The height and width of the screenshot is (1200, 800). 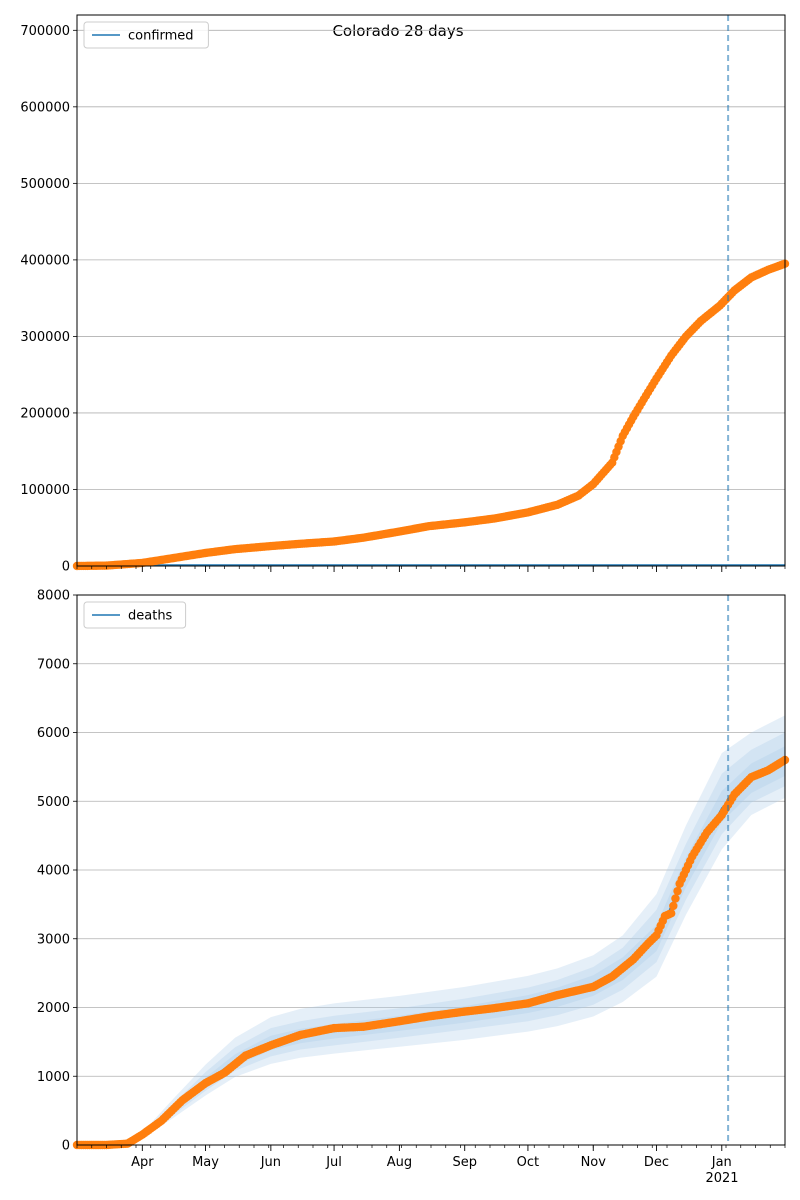 I want to click on y-tick-label: 6000, so click(x=53, y=733).